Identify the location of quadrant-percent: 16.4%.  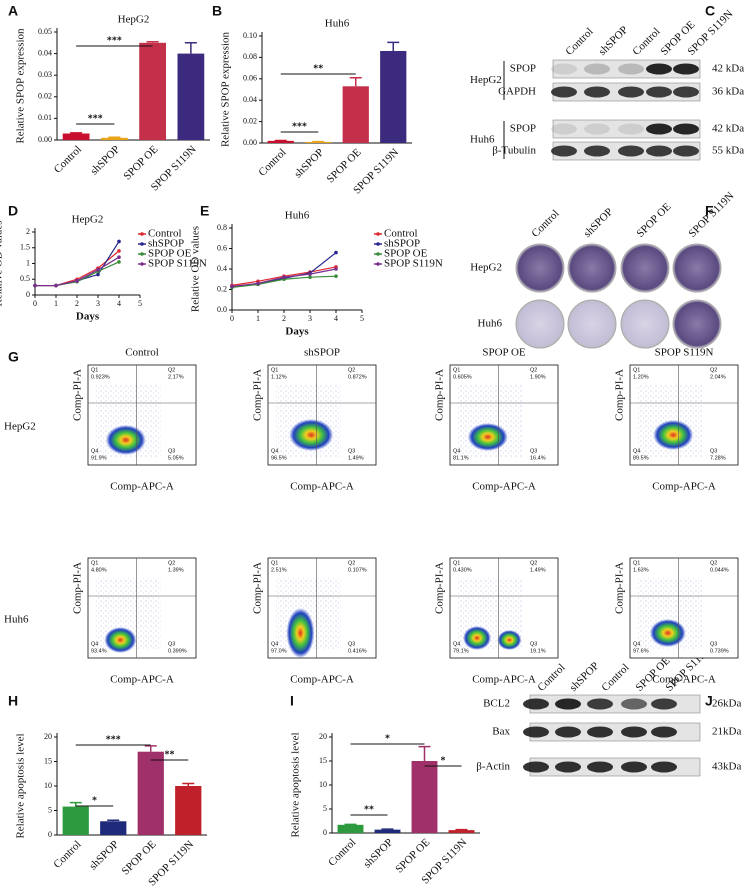
(538, 458).